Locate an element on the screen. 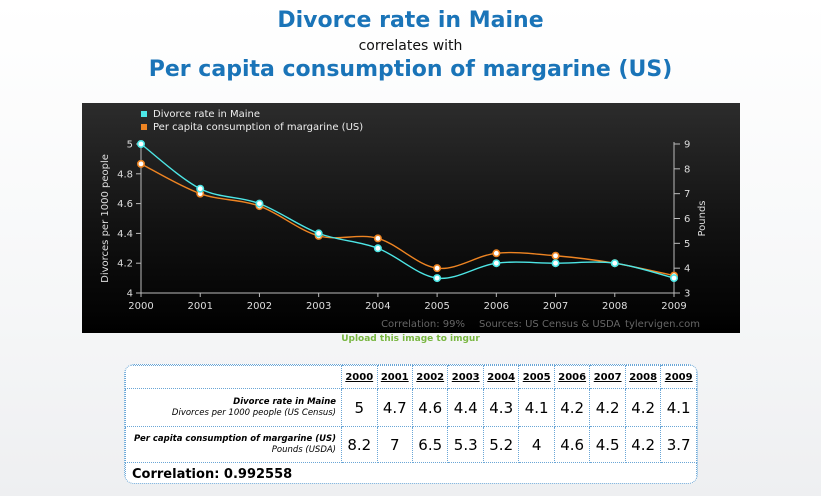  table-cell: 3.7 is located at coordinates (678, 444).